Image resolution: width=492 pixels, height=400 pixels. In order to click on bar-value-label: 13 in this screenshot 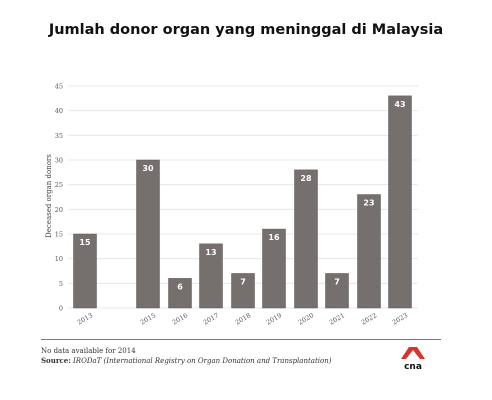, I will do `click(210, 252)`.